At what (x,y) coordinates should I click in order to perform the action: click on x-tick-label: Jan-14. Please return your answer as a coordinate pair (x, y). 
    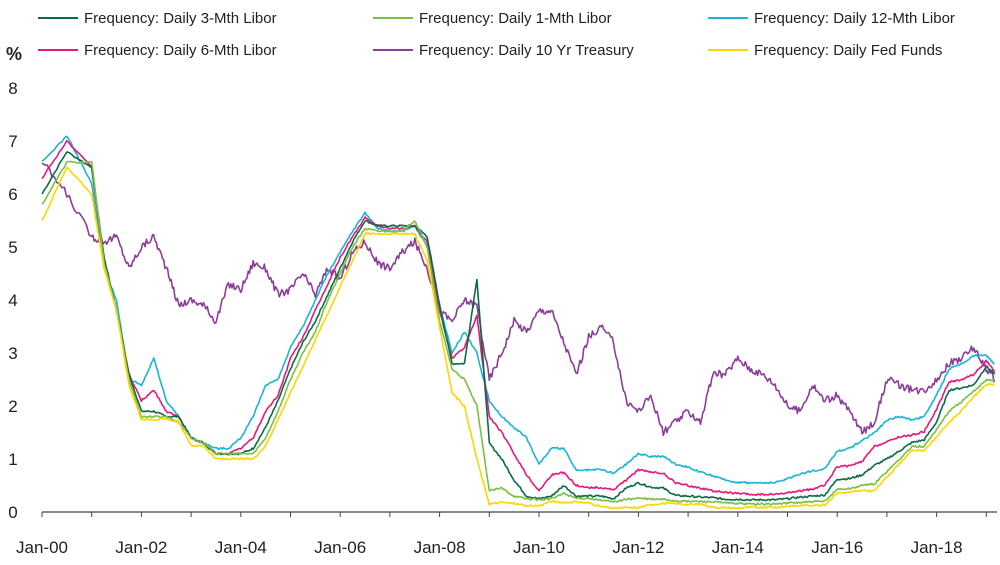
    Looking at the image, I should click on (738, 547).